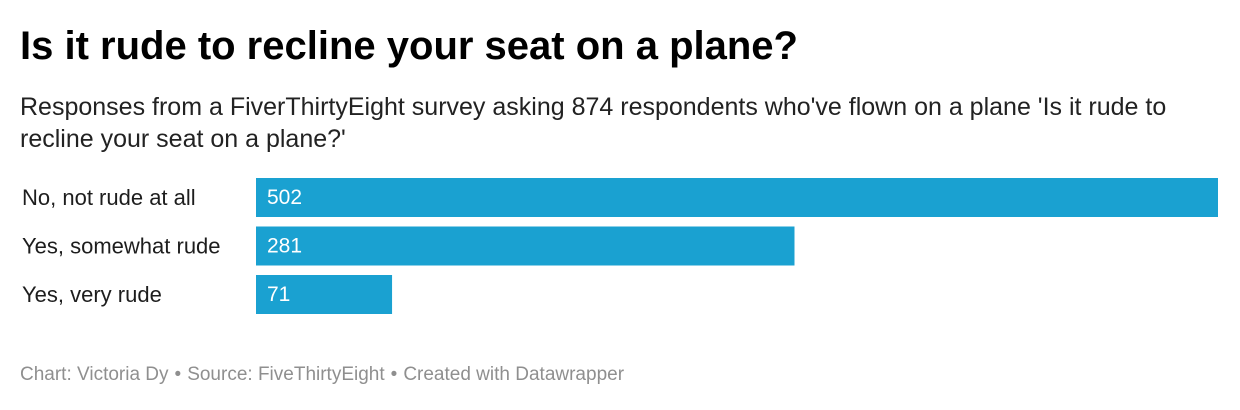 The image size is (1240, 410). Describe the element at coordinates (92, 294) in the screenshot. I see `category-label-yes-very-rude: Yes, very rude` at that location.